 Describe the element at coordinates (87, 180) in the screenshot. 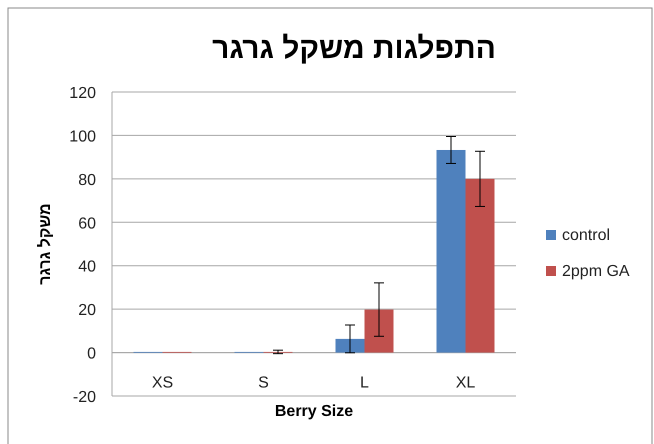

I see `y-tick-label: 80` at that location.